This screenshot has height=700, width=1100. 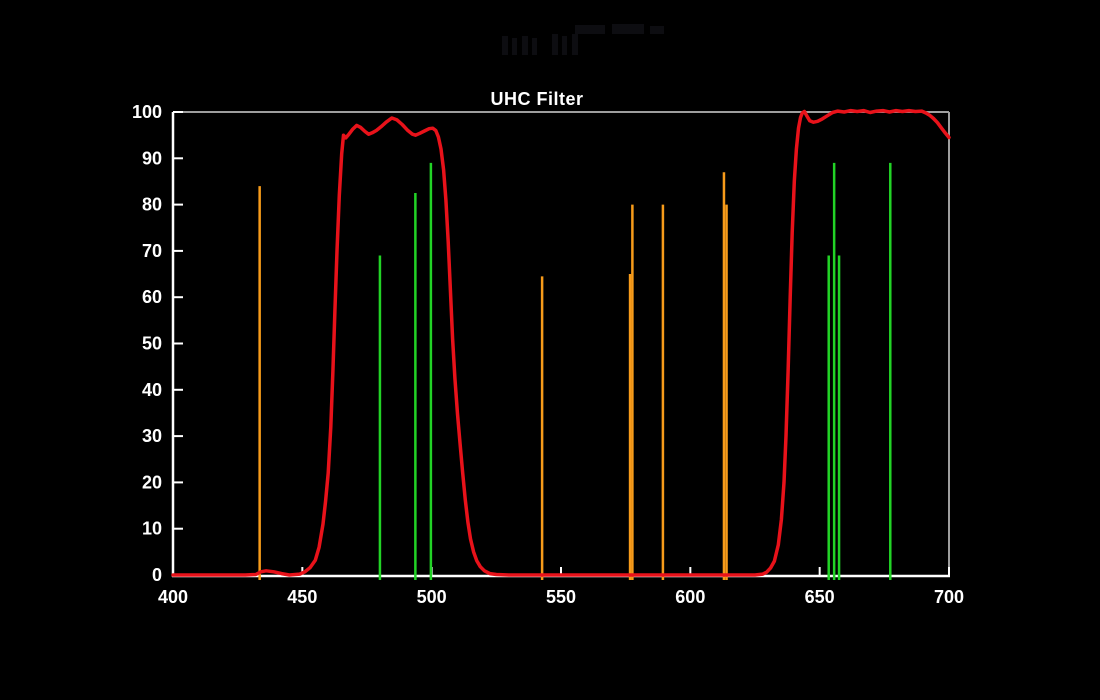 What do you see at coordinates (147, 112) in the screenshot?
I see `y-tick-label: 100` at bounding box center [147, 112].